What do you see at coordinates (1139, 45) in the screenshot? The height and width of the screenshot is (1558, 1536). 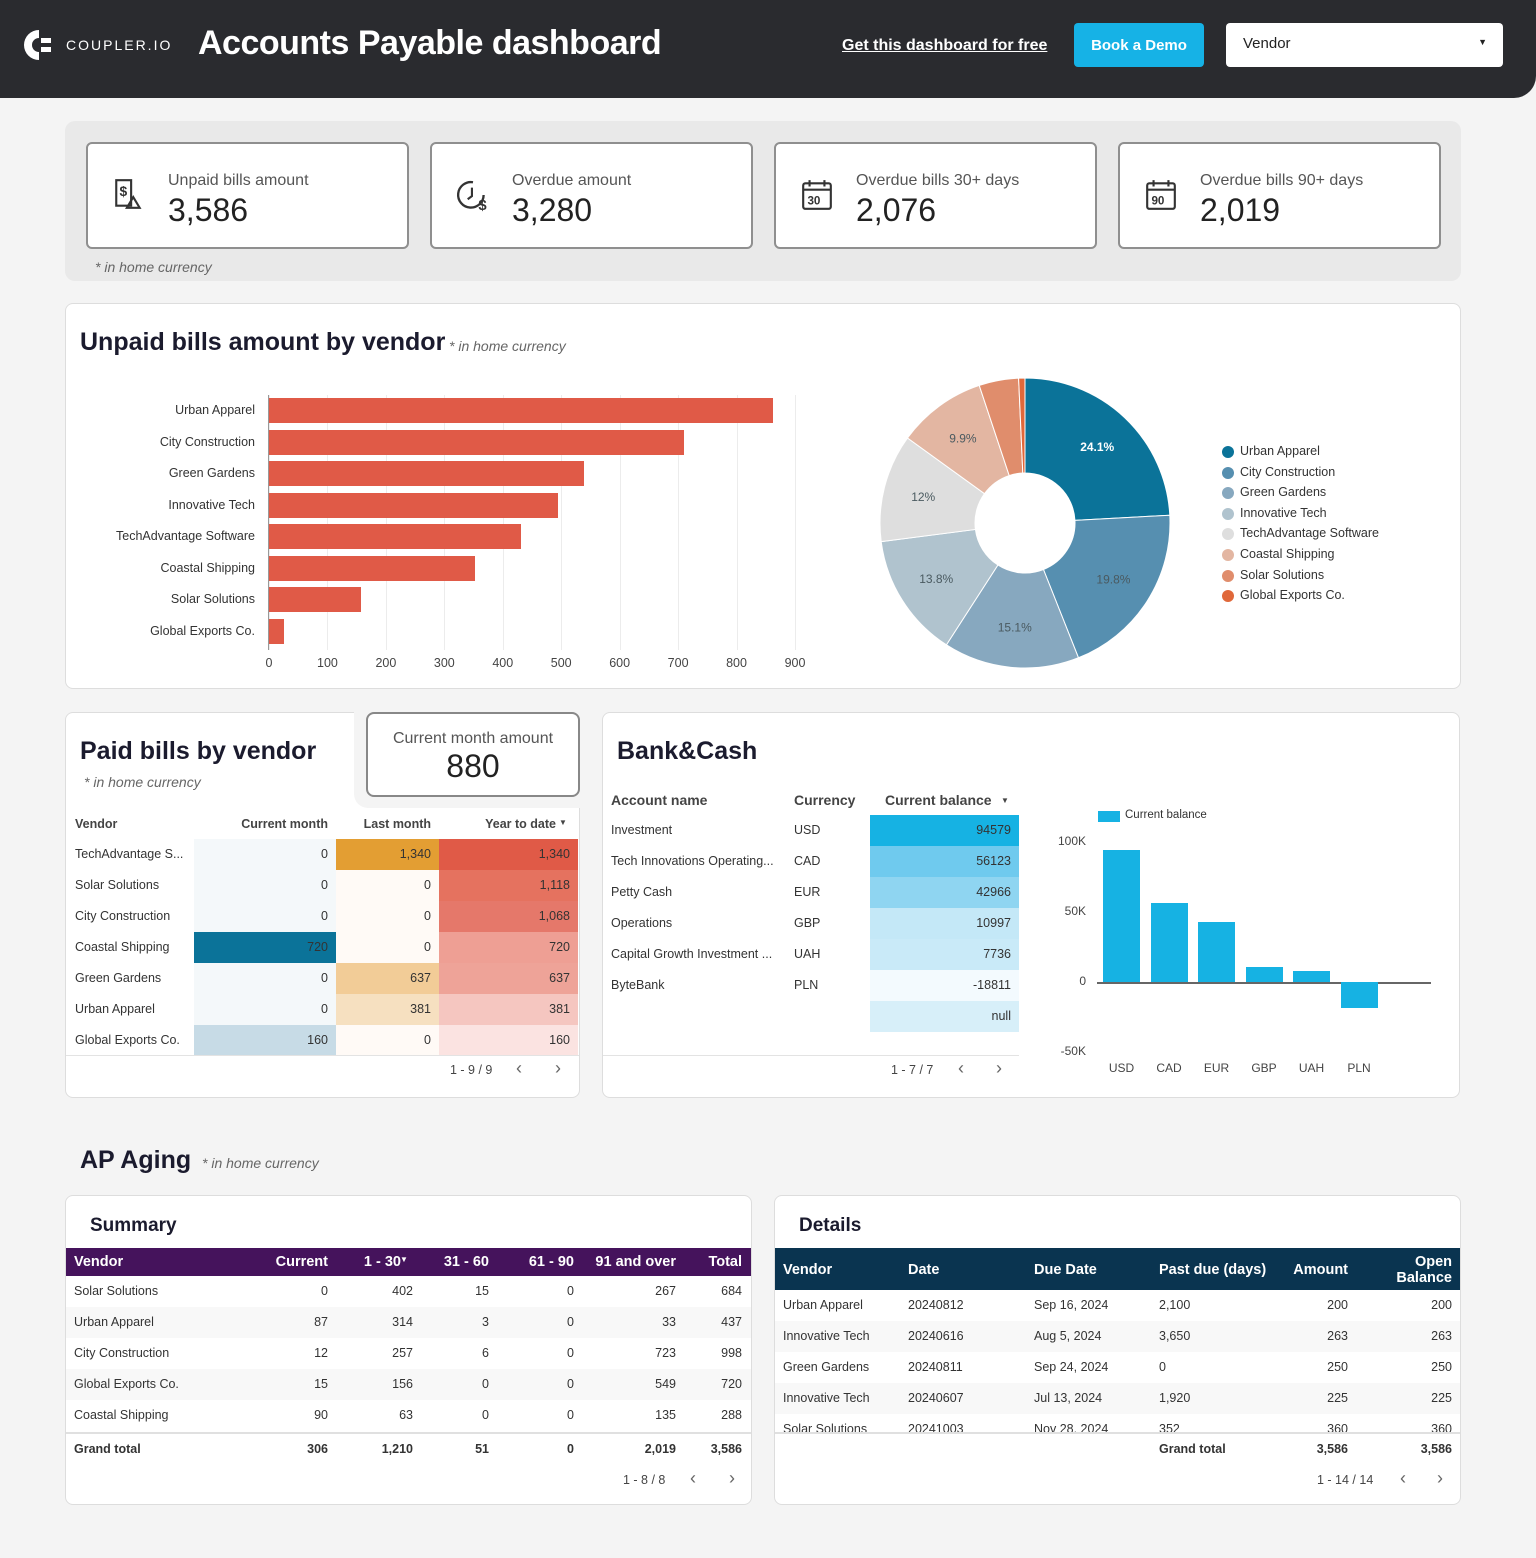 I see `book-demo-button: Book a Demo` at bounding box center [1139, 45].